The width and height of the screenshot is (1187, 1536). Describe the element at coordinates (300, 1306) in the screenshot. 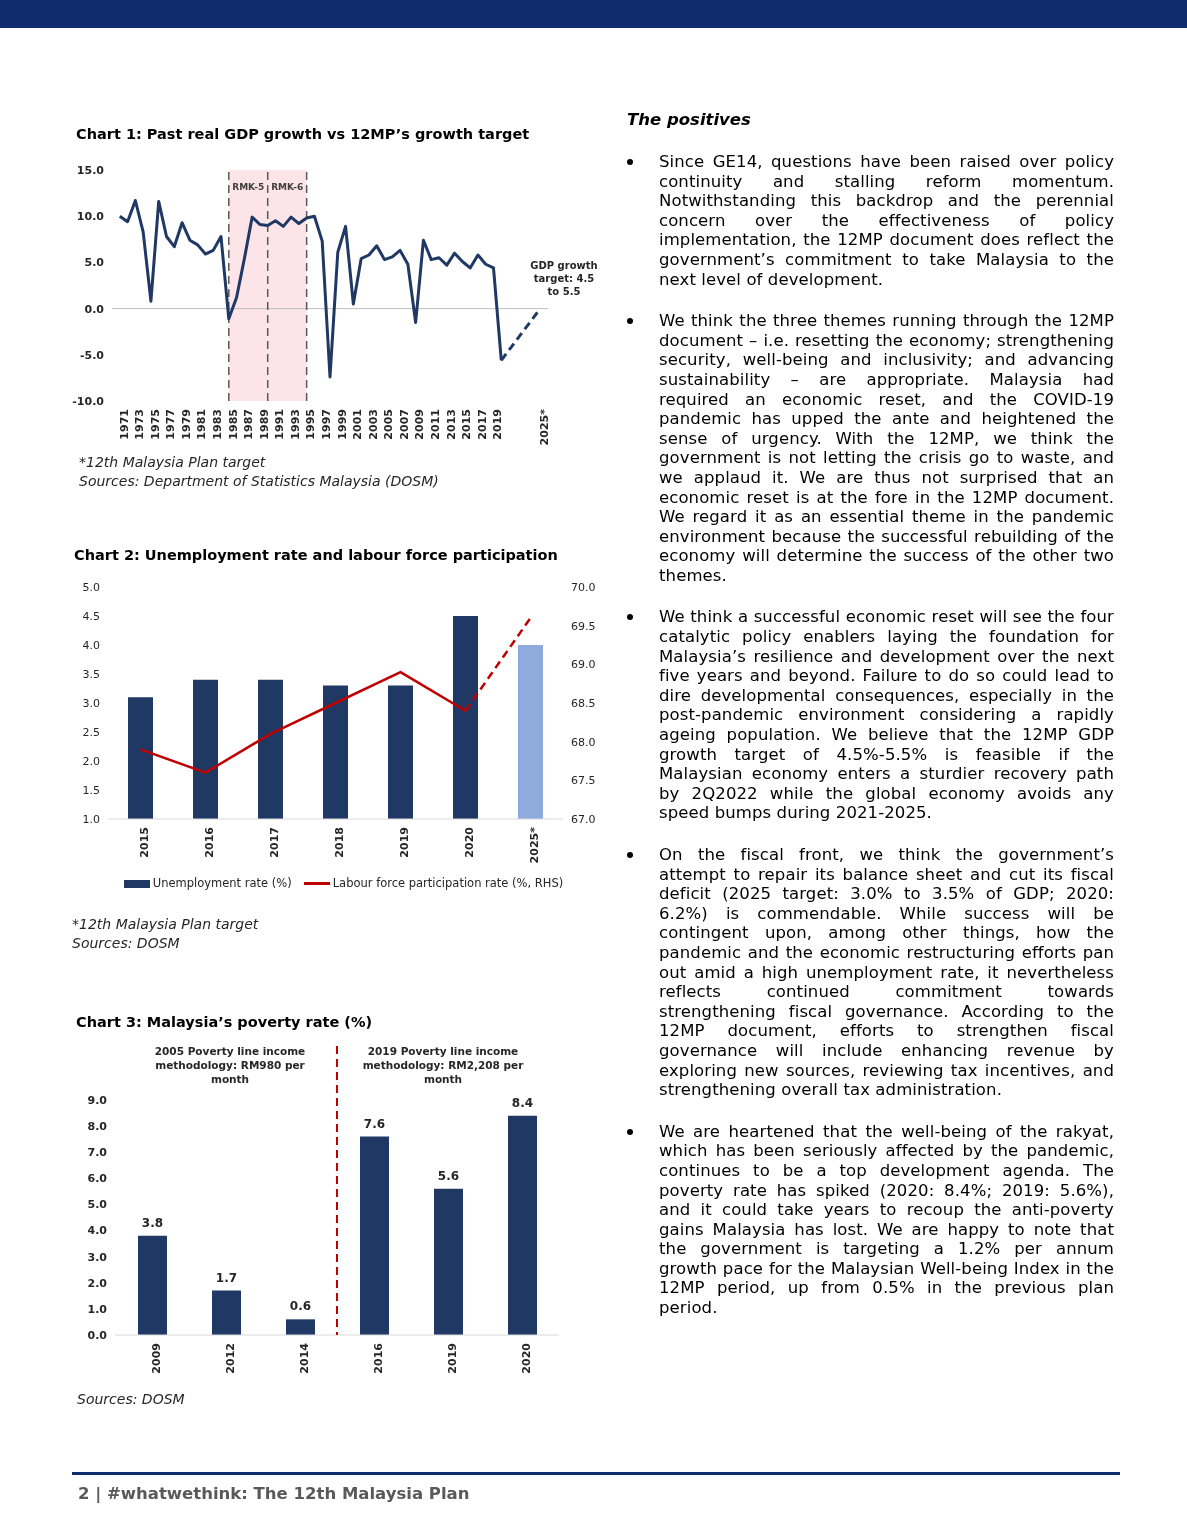

I see `data-label: 0.6` at that location.